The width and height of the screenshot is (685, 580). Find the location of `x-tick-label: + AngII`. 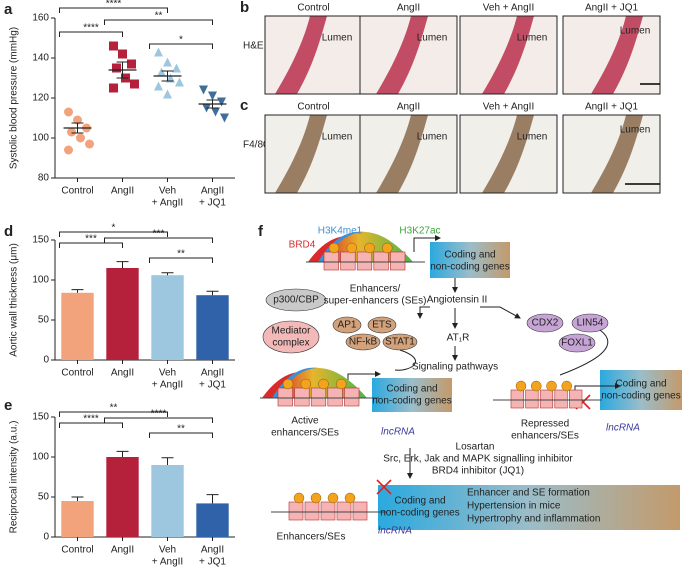

x-tick-label: + AngII is located at coordinates (167, 385).